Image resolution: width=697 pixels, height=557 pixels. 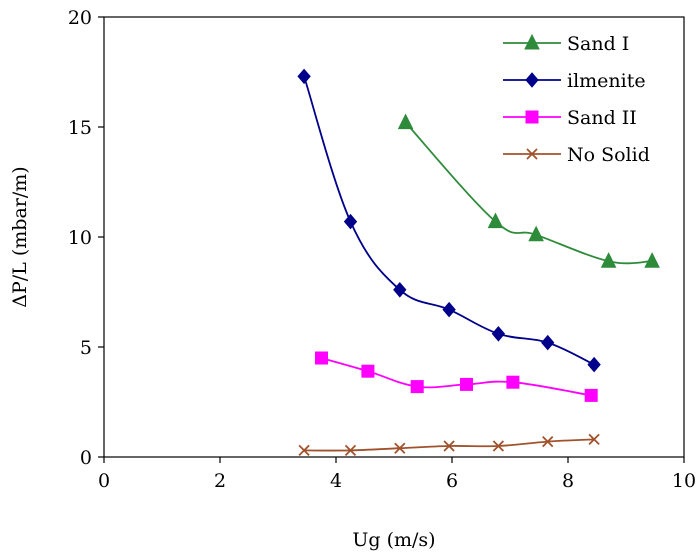 What do you see at coordinates (80, 18) in the screenshot?
I see `y-tick-label: 20` at bounding box center [80, 18].